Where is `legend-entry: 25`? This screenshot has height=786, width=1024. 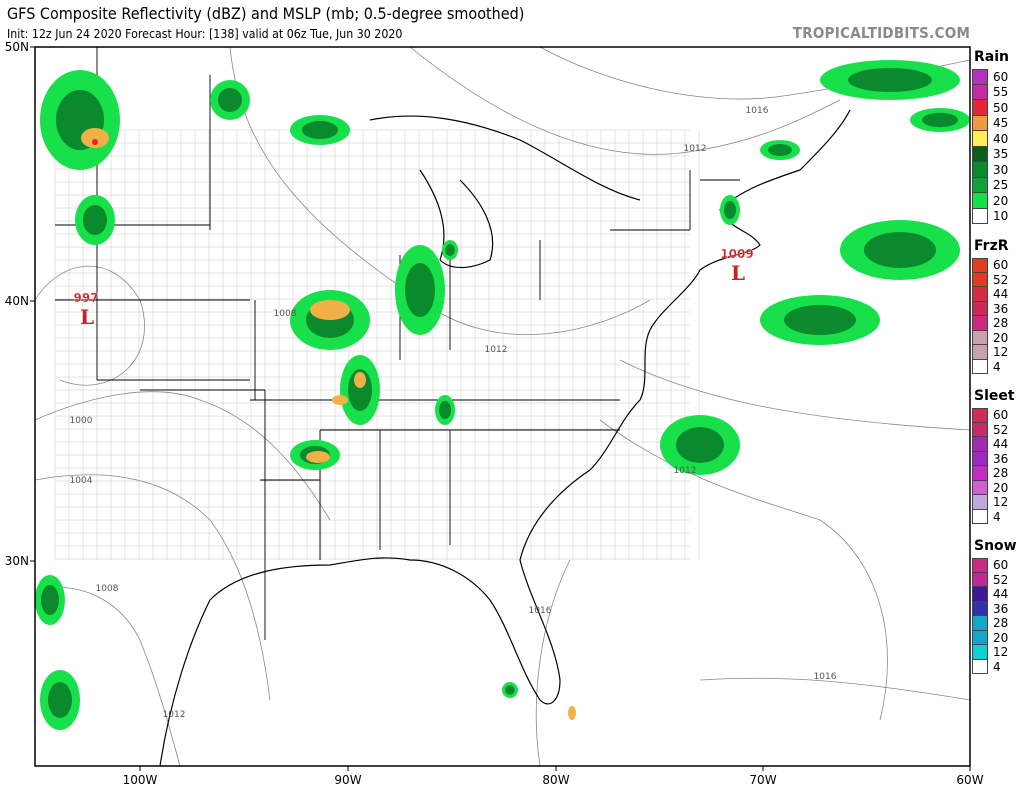
legend-entry: 25 is located at coordinates (998, 185).